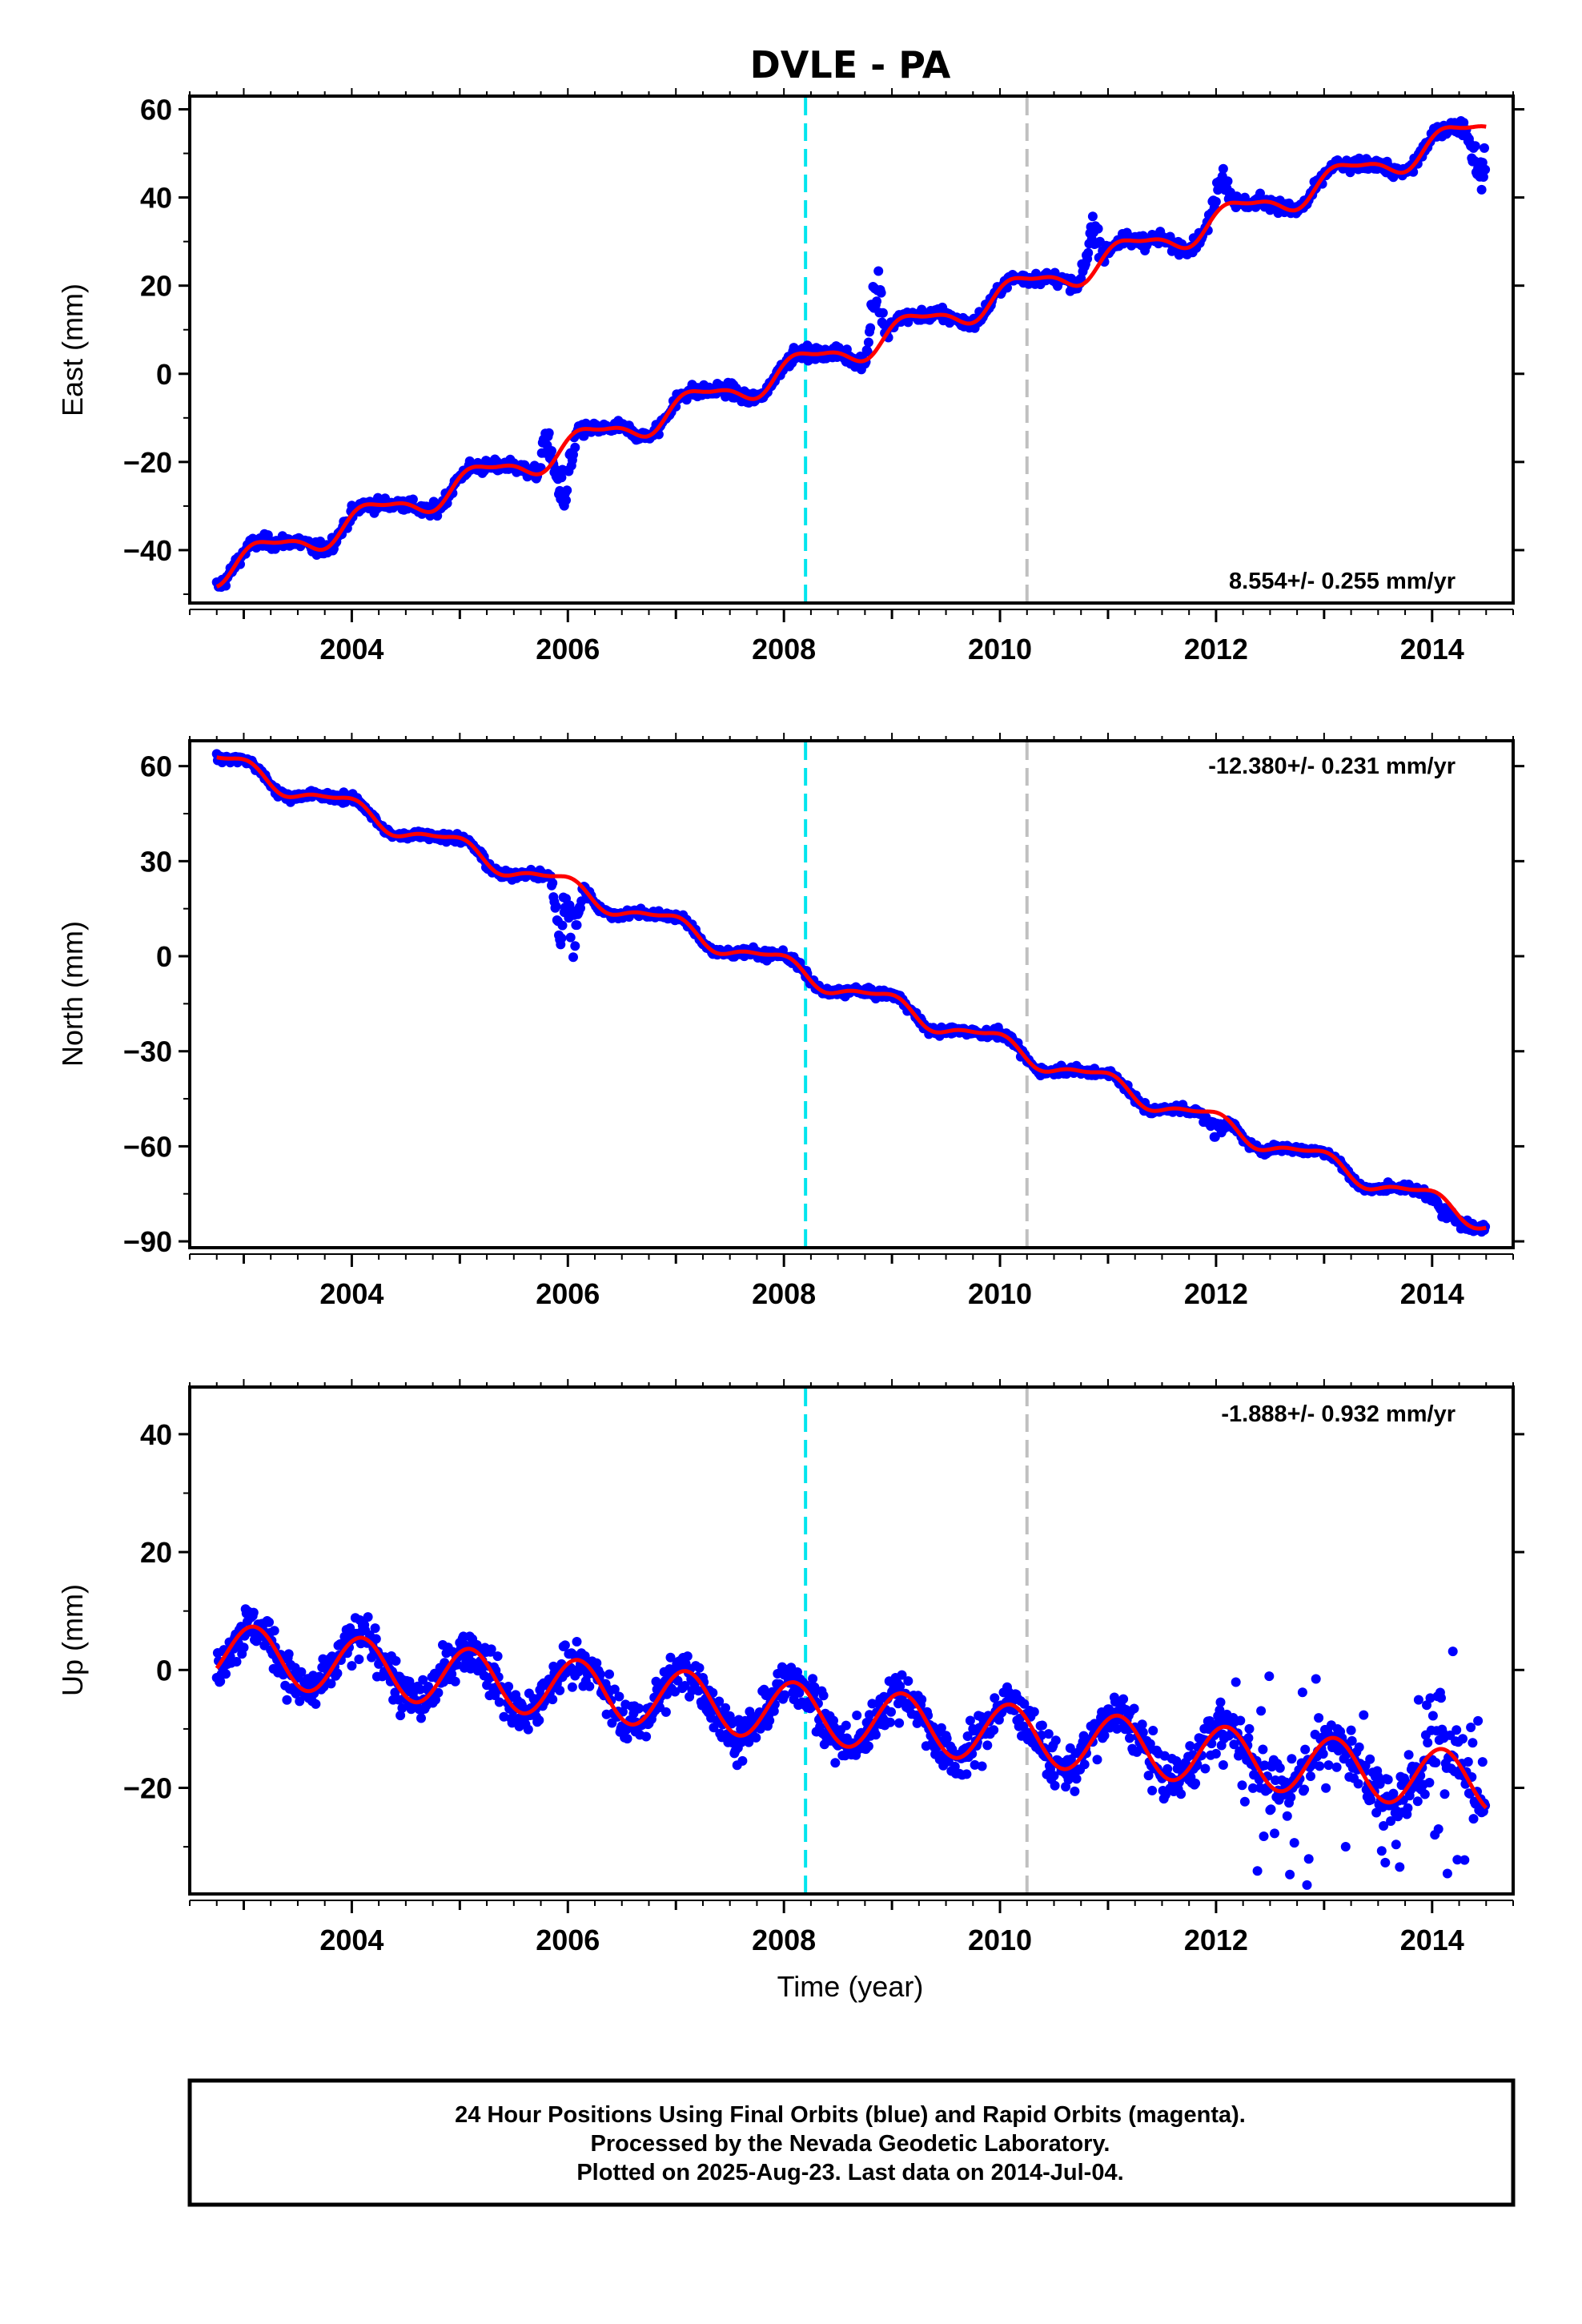  I want to click on up-rate-label: -1.888+/- 0.932 mm/yr, so click(1338, 1414).